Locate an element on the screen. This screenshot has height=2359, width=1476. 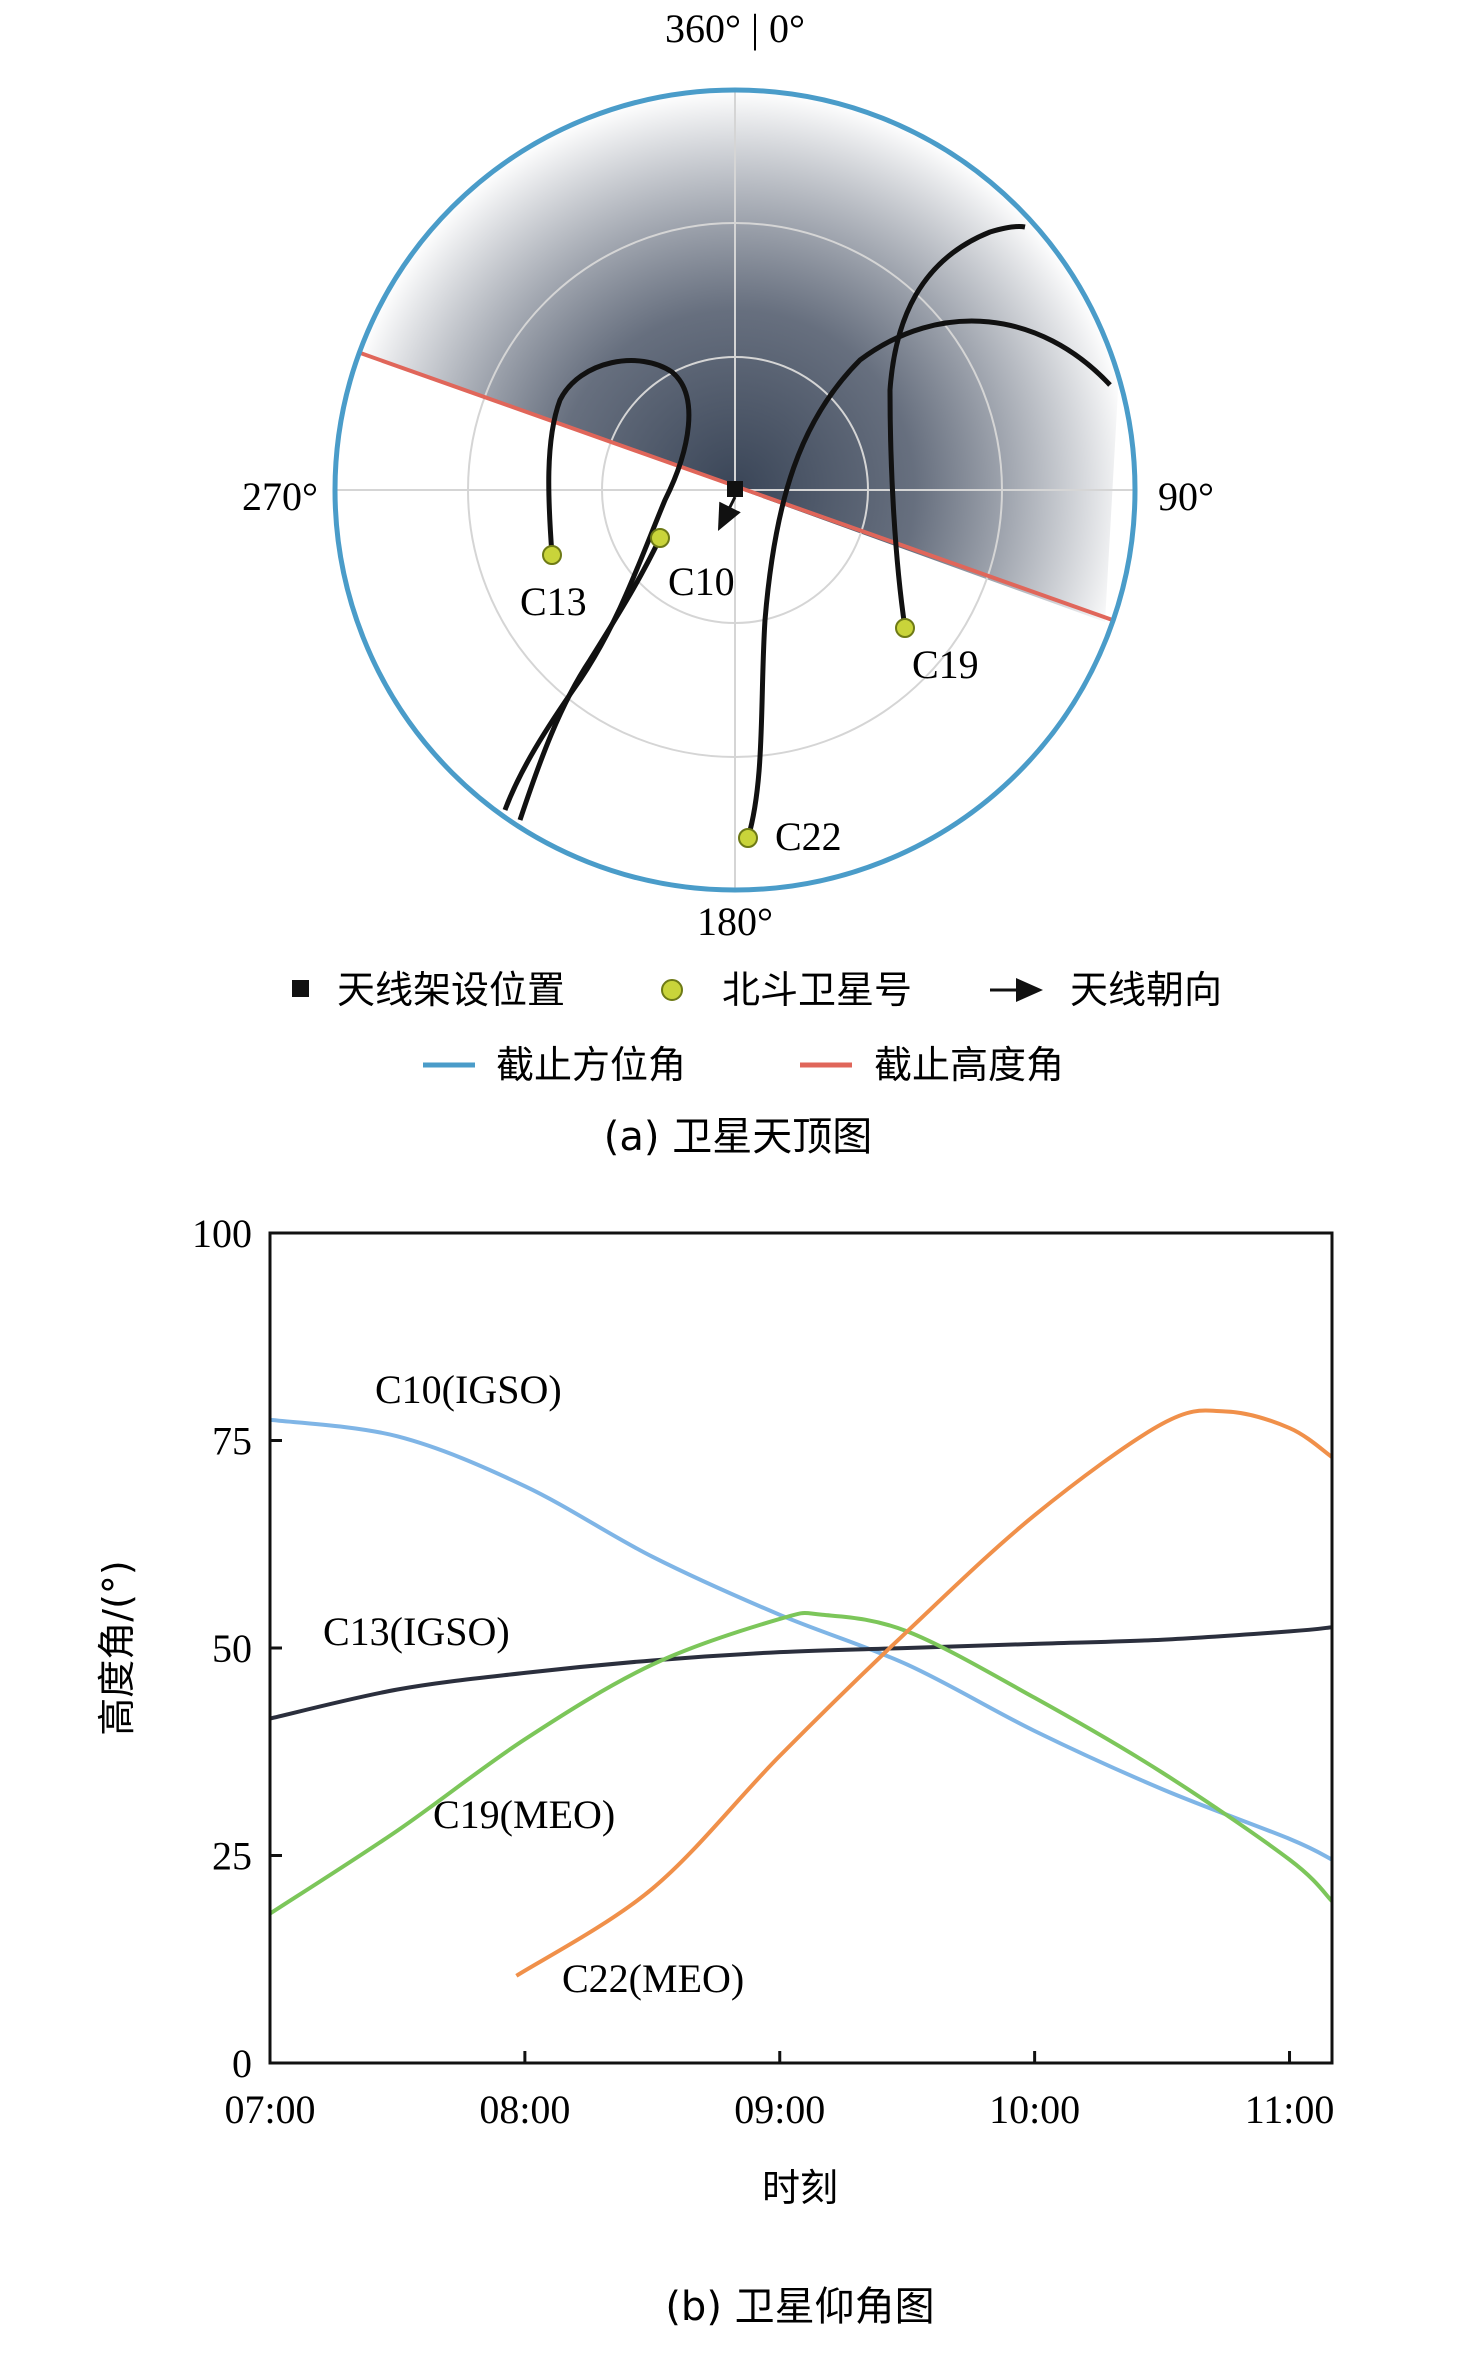
y-tick-label: 50 is located at coordinates (232, 1648).